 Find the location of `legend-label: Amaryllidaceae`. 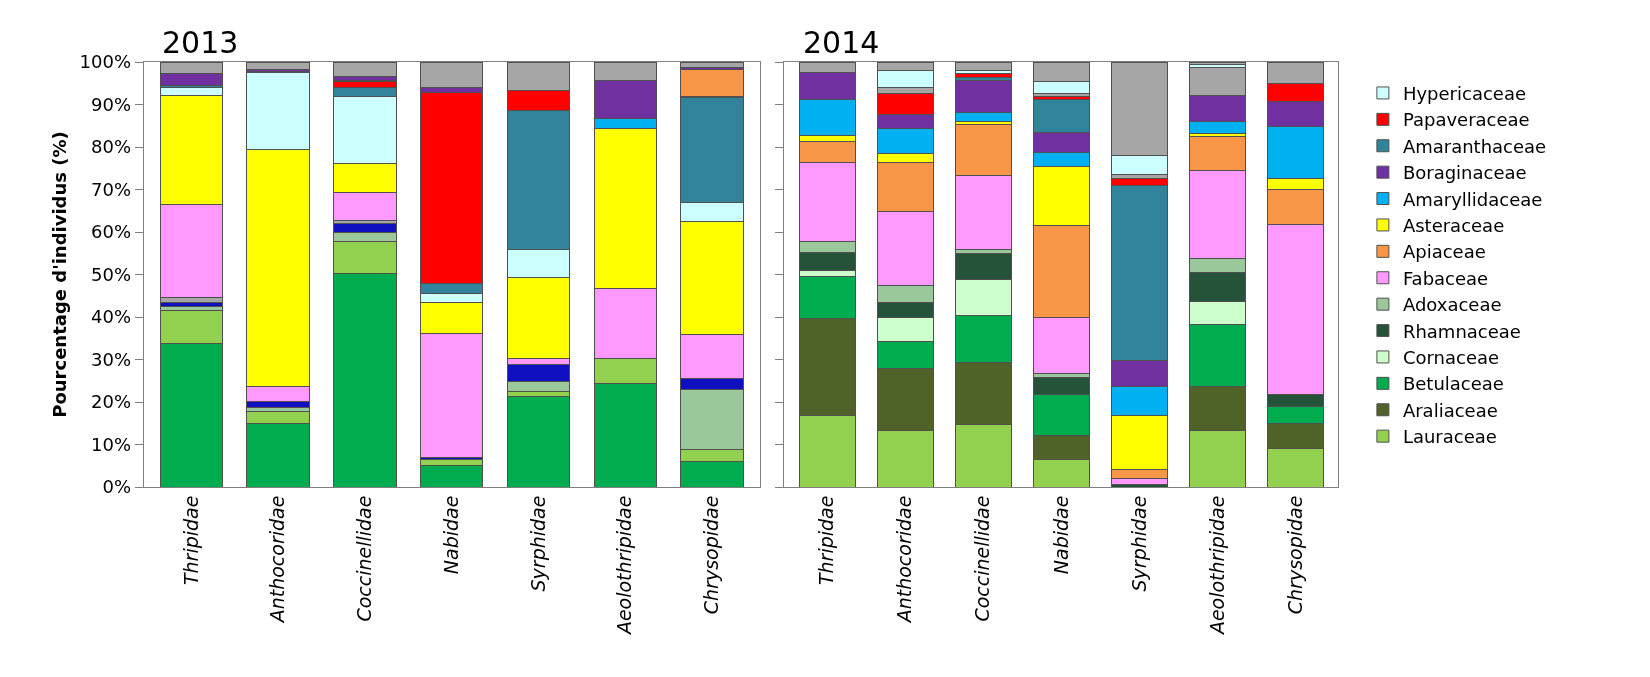

legend-label: Amaryllidaceae is located at coordinates (1472, 199).